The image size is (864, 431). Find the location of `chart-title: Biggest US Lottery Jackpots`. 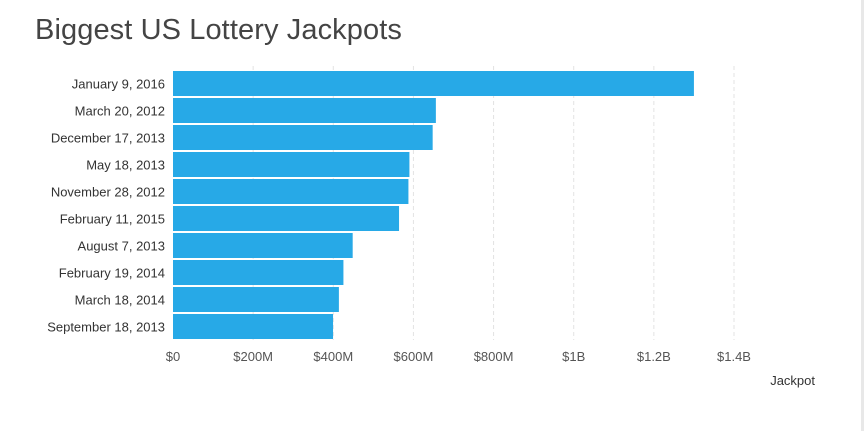

chart-title: Biggest US Lottery Jackpots is located at coordinates (218, 30).